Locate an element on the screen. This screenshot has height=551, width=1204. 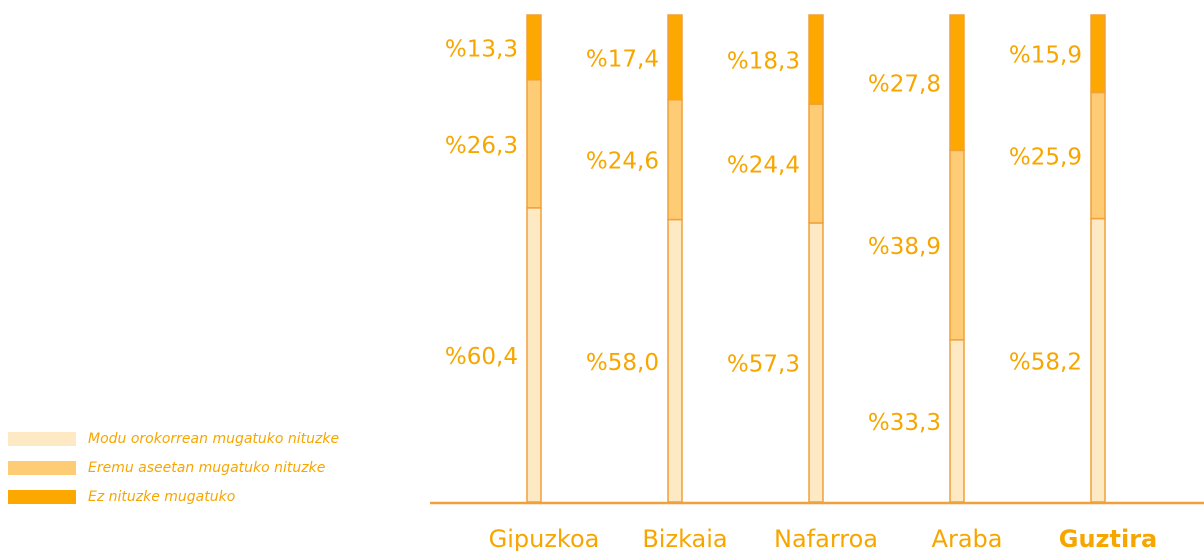
data-label-guztira-modu-orokorrean-mugatuko-nituzke: %58,2 is located at coordinates (1045, 362).